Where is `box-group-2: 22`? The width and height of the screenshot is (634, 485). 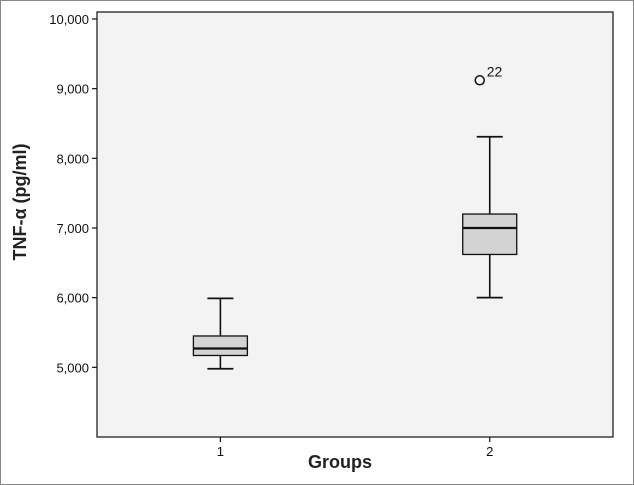
box-group-2: 22 is located at coordinates (490, 181).